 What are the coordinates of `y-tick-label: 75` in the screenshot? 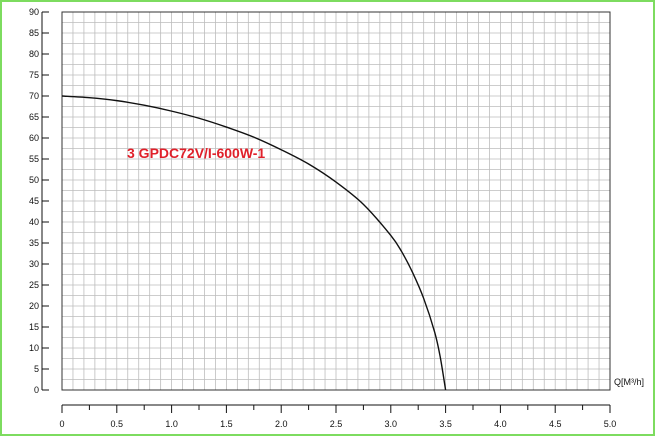 It's located at (34, 75).